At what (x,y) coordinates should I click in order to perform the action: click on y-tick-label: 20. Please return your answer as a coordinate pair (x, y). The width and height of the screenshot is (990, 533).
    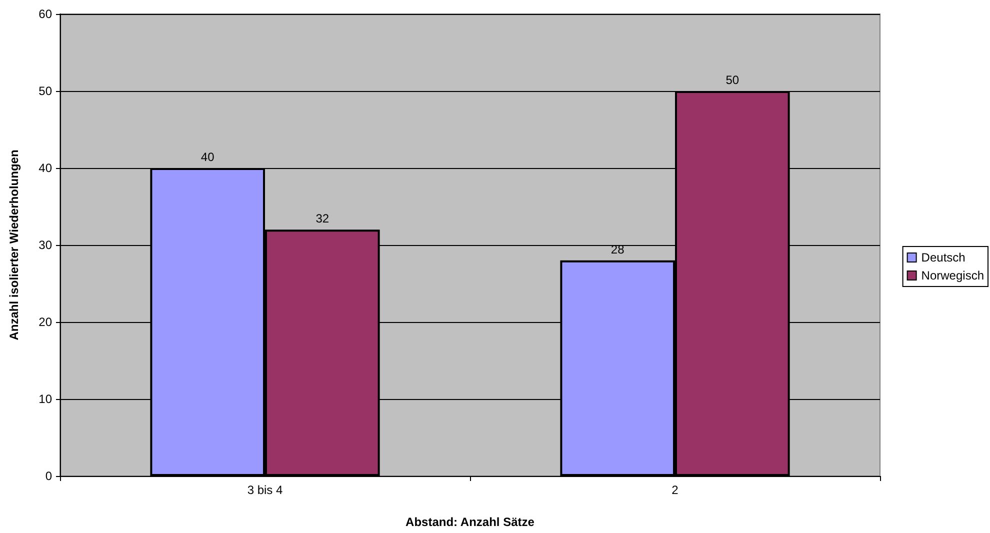
    Looking at the image, I should click on (45, 322).